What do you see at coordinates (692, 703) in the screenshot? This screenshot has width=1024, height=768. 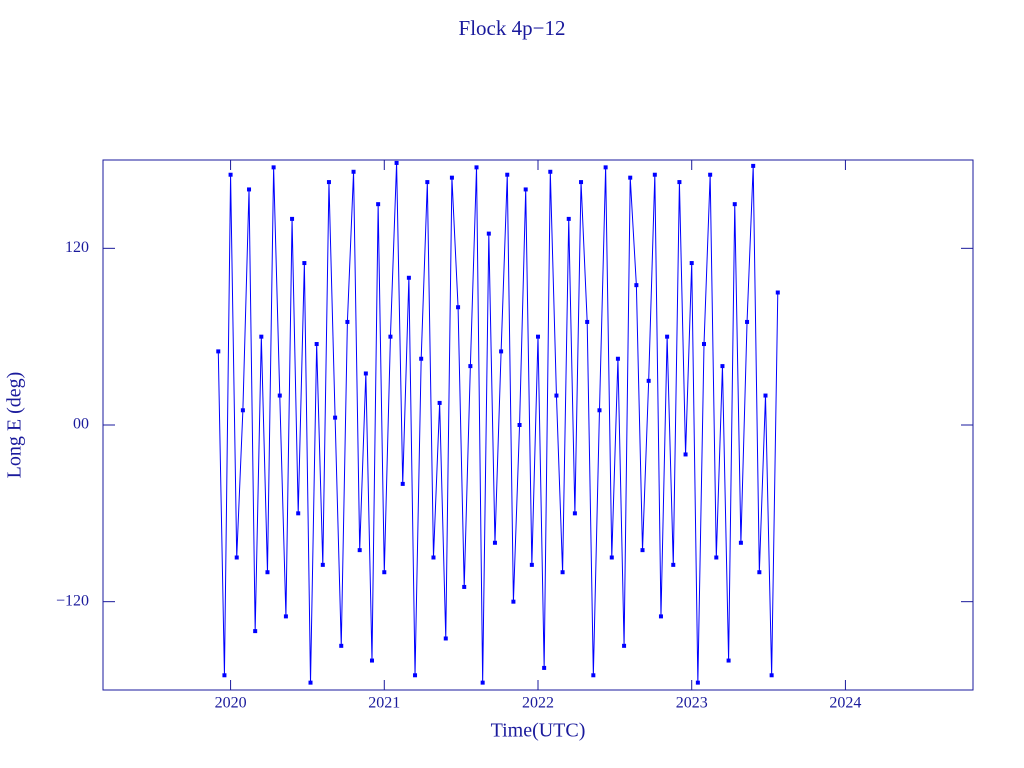 I see `x-tick-label: 2023` at bounding box center [692, 703].